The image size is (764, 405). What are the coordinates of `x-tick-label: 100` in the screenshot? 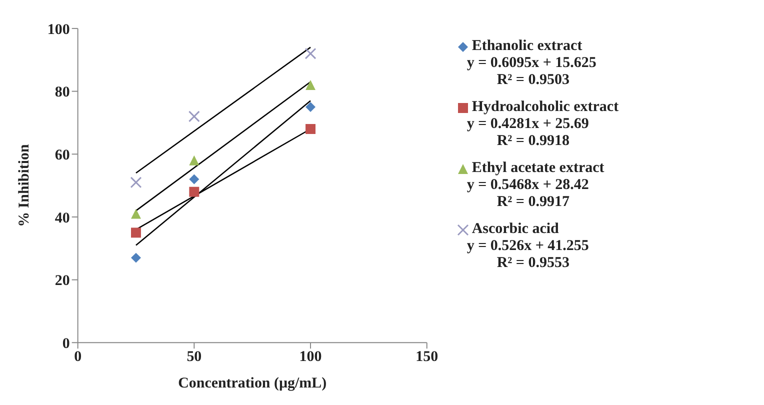 It's located at (310, 357).